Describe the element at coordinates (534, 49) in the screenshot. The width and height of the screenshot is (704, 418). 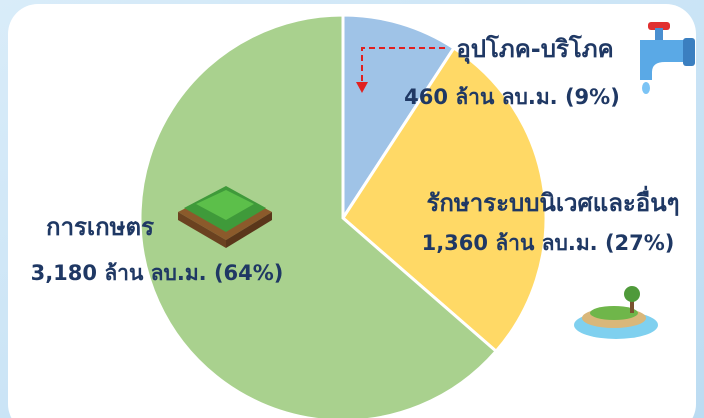
I see `slice-name: อุปโภค-บริโภค` at that location.